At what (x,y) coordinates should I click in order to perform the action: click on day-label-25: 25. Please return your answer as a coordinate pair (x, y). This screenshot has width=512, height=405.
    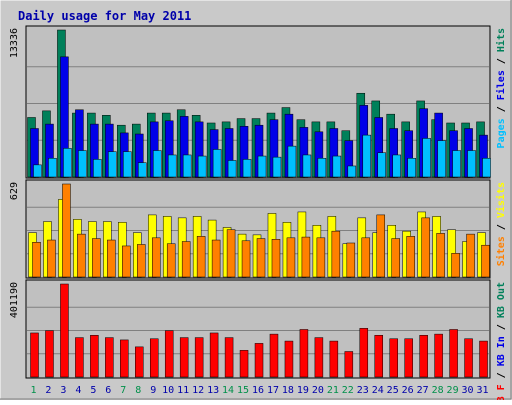
    Looking at the image, I should click on (393, 390).